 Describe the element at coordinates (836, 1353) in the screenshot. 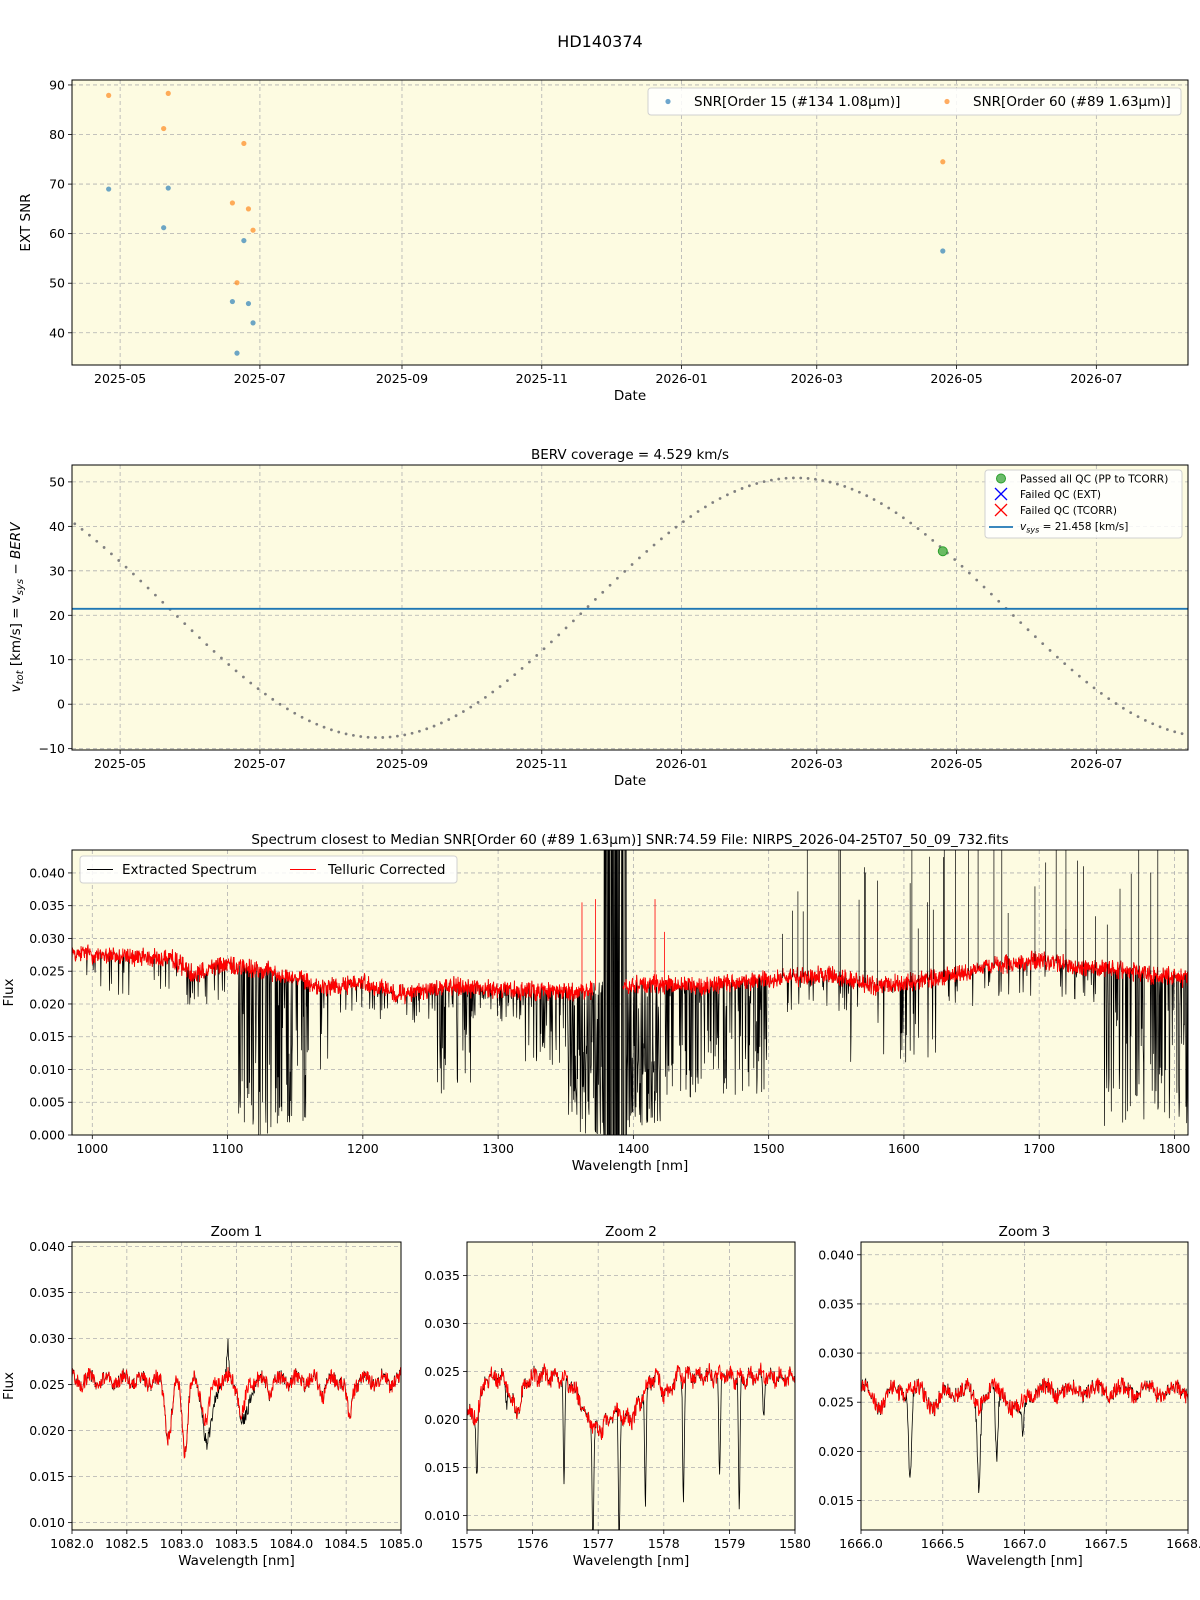

I see `zoom3-y-tick-label: 0.030` at that location.